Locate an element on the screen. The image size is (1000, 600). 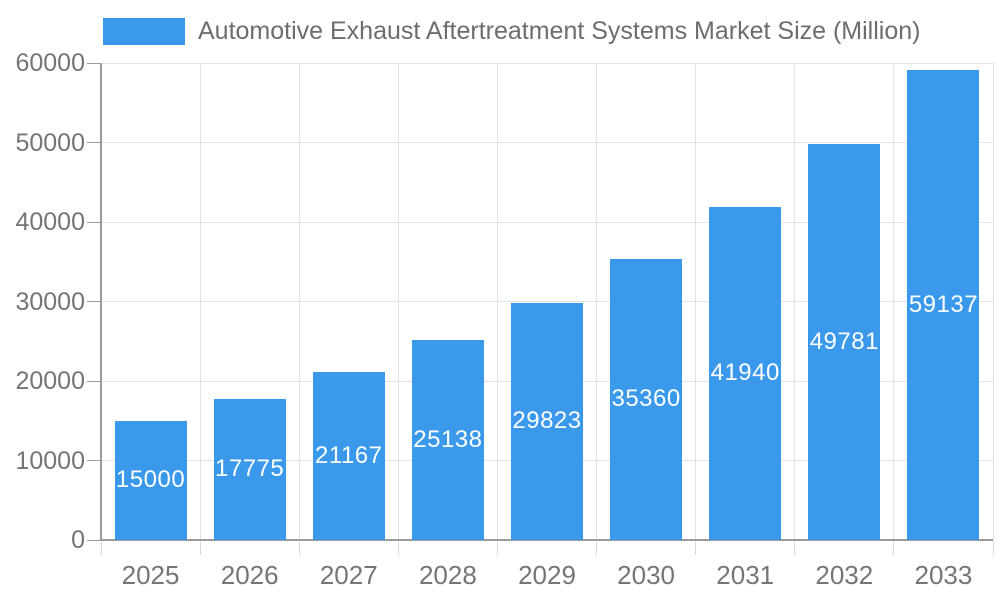
y-tick-label: 20000 is located at coordinates (50, 381).